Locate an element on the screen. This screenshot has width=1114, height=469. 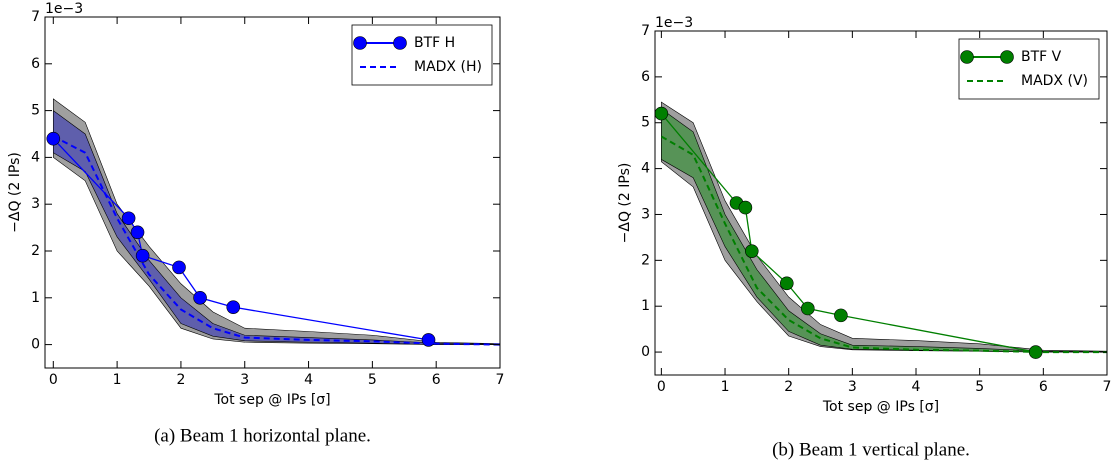
legend-label: MADX (V) is located at coordinates (1054, 81).